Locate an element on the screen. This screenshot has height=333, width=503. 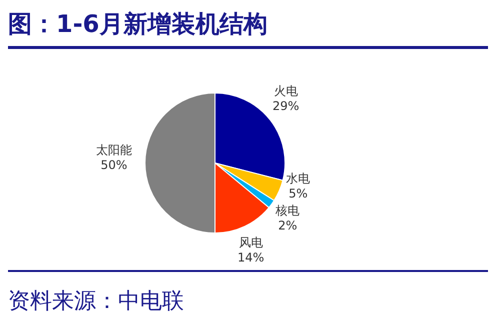
chart-title: 图：1-6月新增装机结构 is located at coordinates (138, 24).